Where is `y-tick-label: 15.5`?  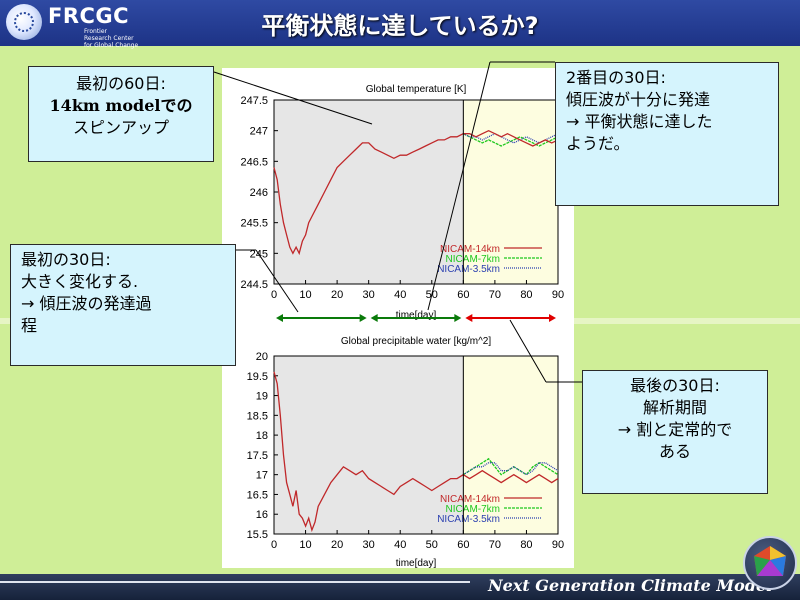 y-tick-label: 15.5 is located at coordinates (257, 535).